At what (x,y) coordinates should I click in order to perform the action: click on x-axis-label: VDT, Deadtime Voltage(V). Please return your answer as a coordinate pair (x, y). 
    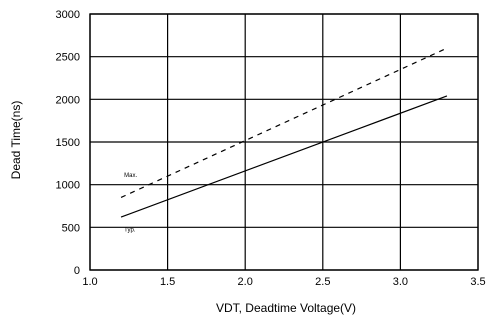
    Looking at the image, I should click on (286, 308).